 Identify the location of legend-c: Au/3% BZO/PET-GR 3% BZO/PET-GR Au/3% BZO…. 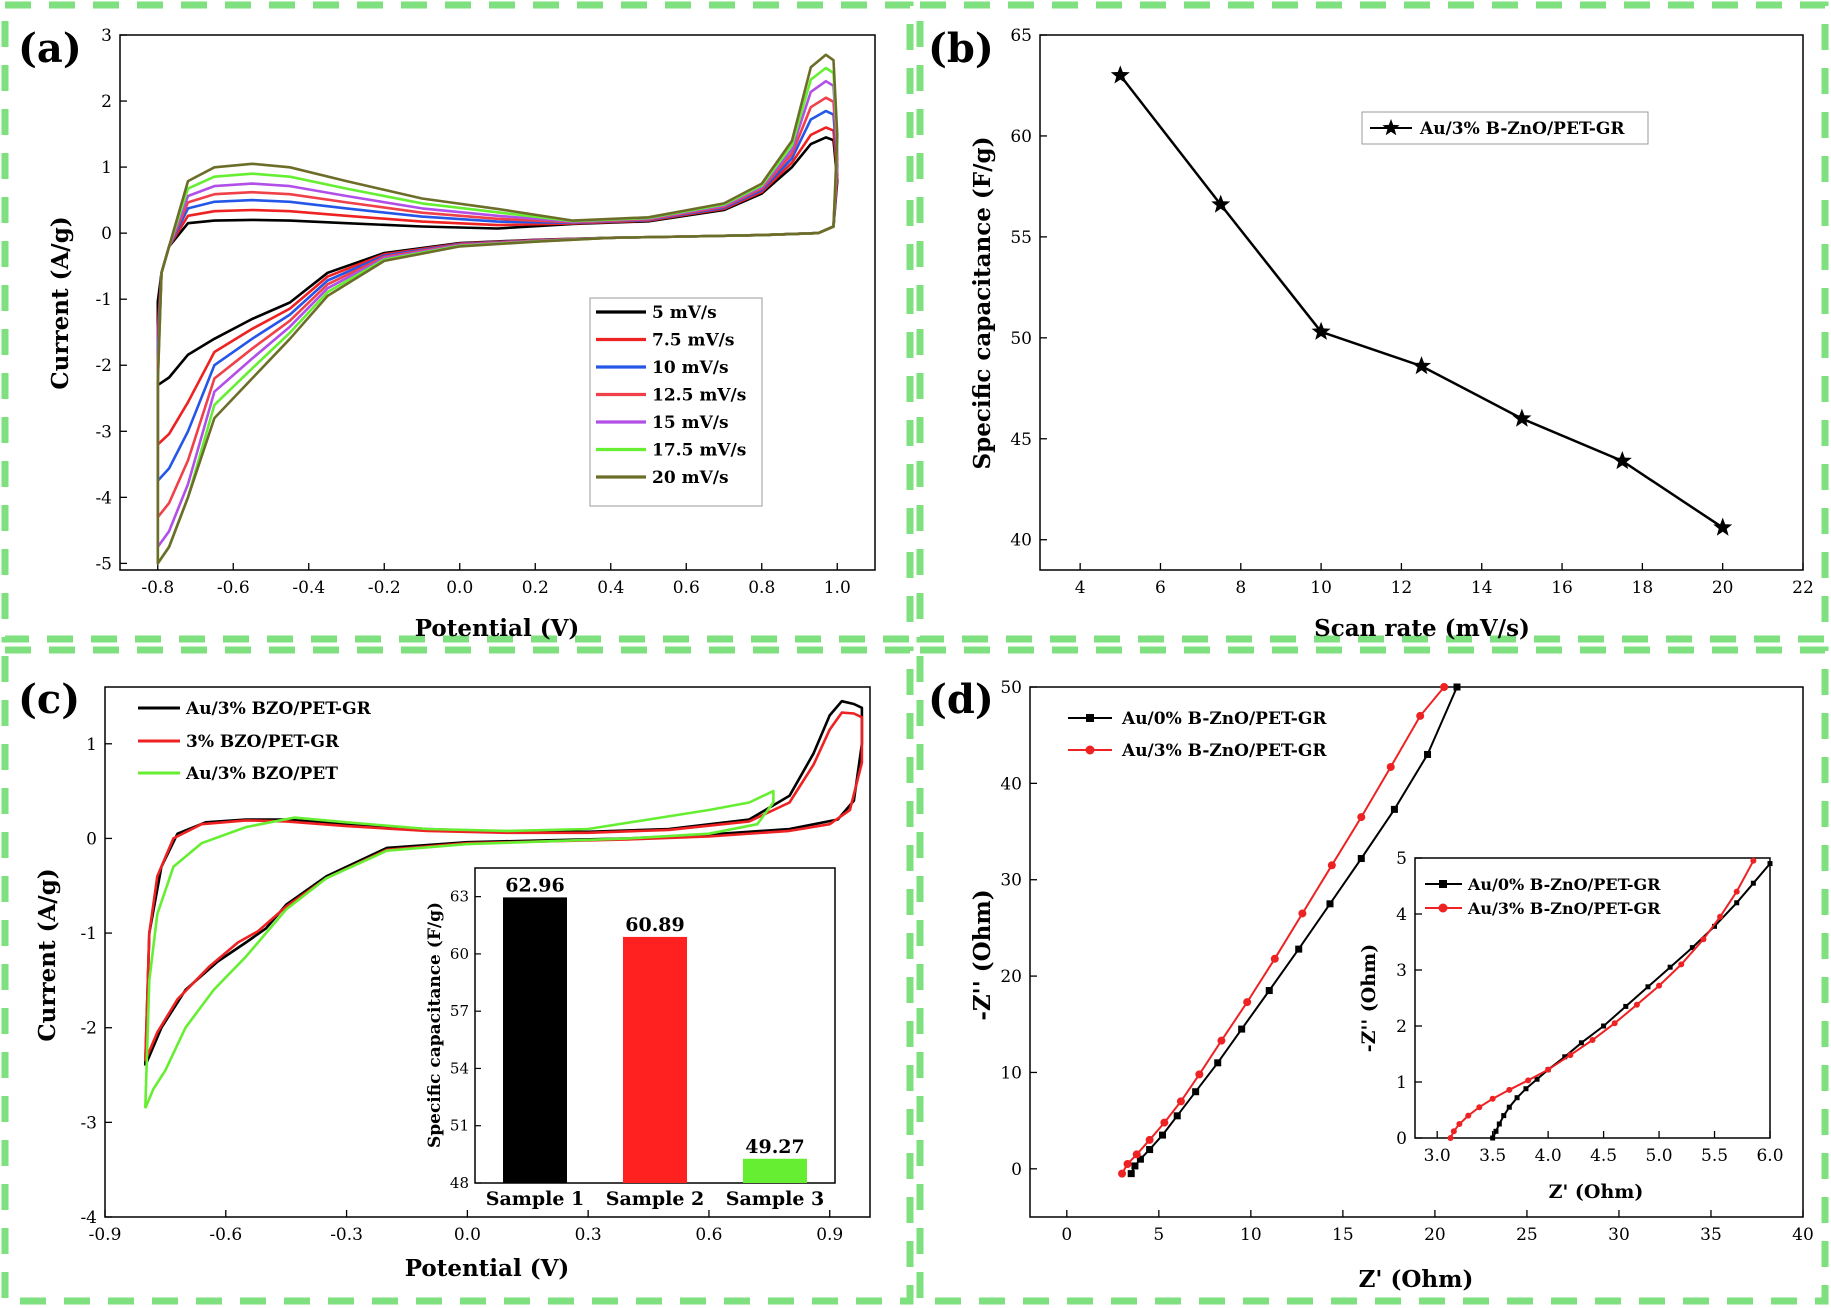
(255, 741).